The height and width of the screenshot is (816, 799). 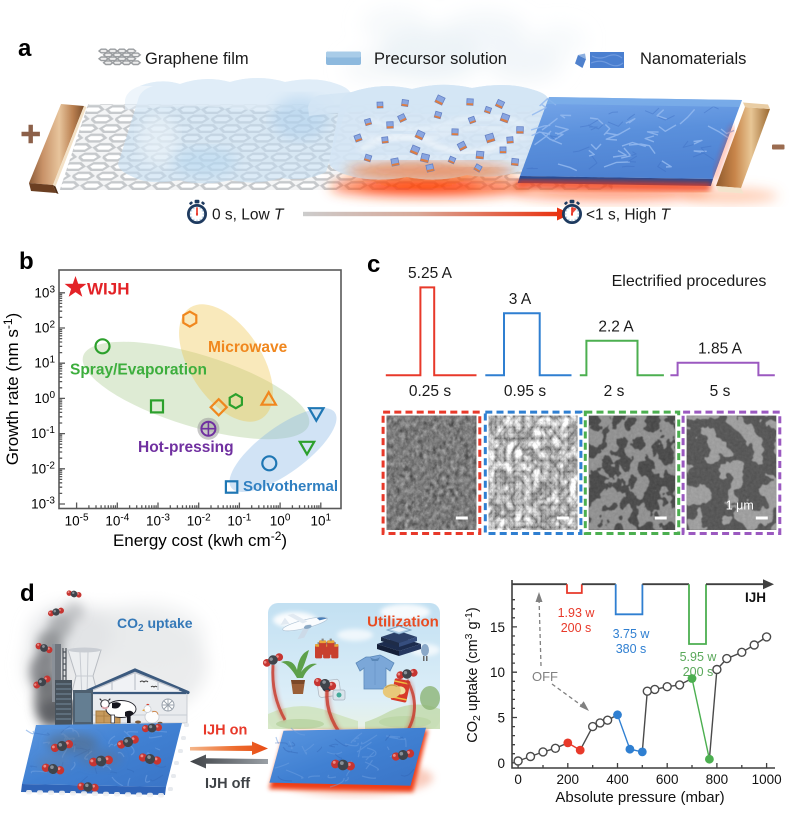 What do you see at coordinates (11, 389) in the screenshot?
I see `svg-text: Growth rate (nm s-1)` at bounding box center [11, 389].